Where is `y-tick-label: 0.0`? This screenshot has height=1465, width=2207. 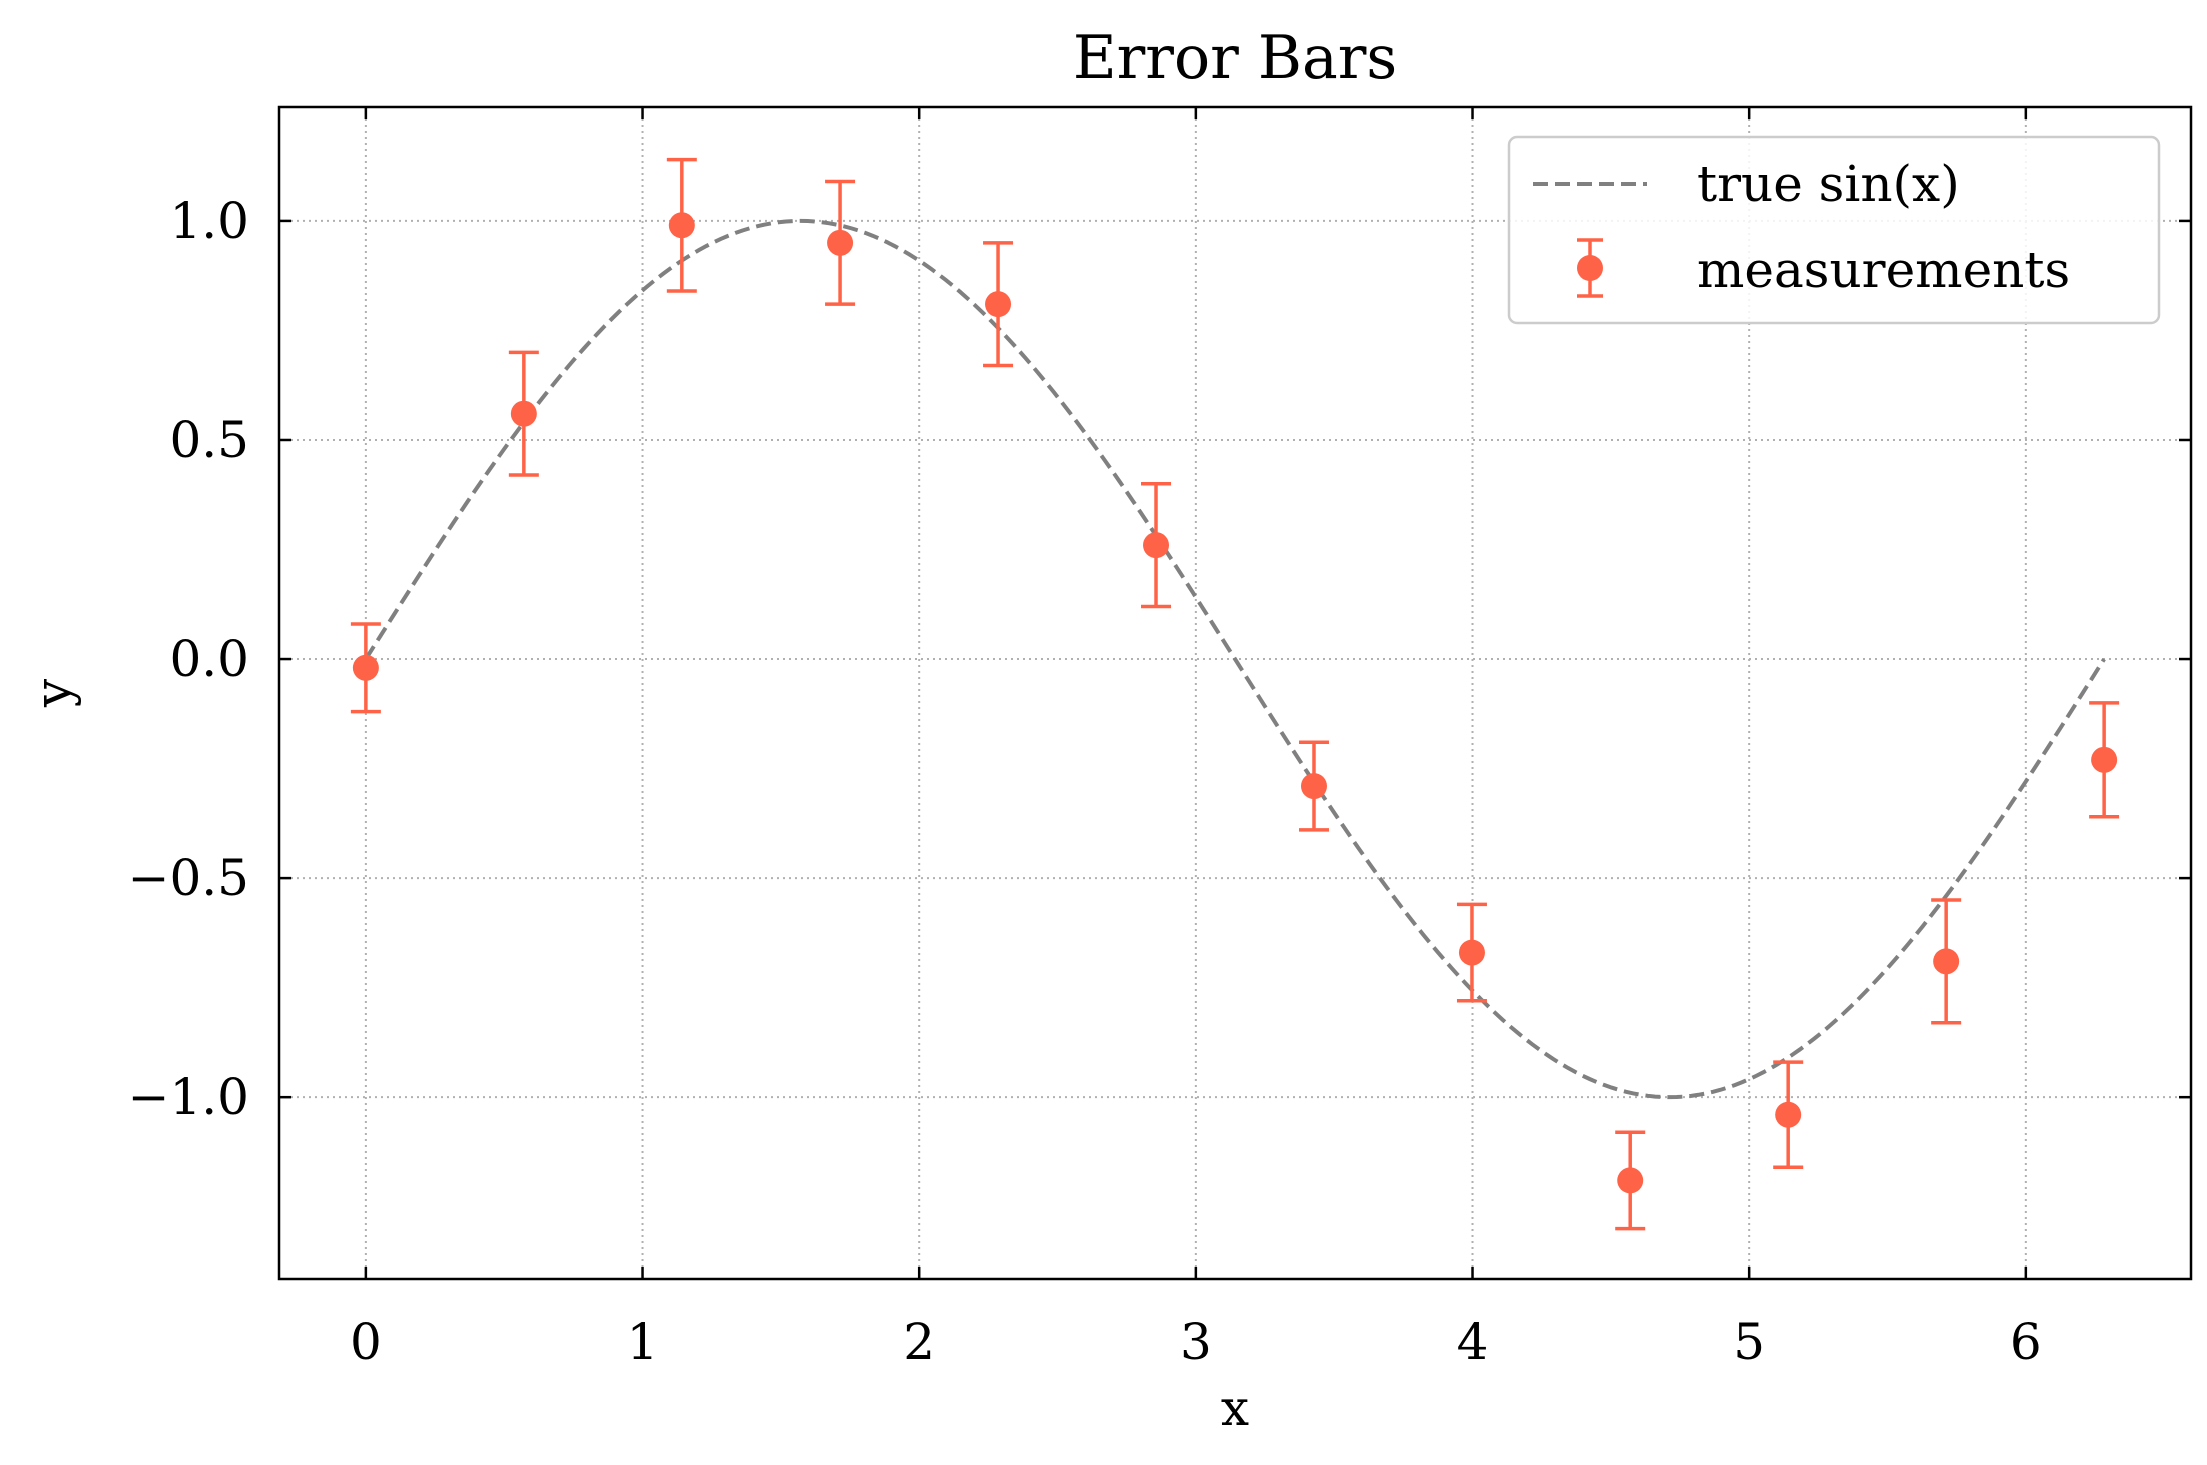 y-tick-label: 0.0 is located at coordinates (209, 659).